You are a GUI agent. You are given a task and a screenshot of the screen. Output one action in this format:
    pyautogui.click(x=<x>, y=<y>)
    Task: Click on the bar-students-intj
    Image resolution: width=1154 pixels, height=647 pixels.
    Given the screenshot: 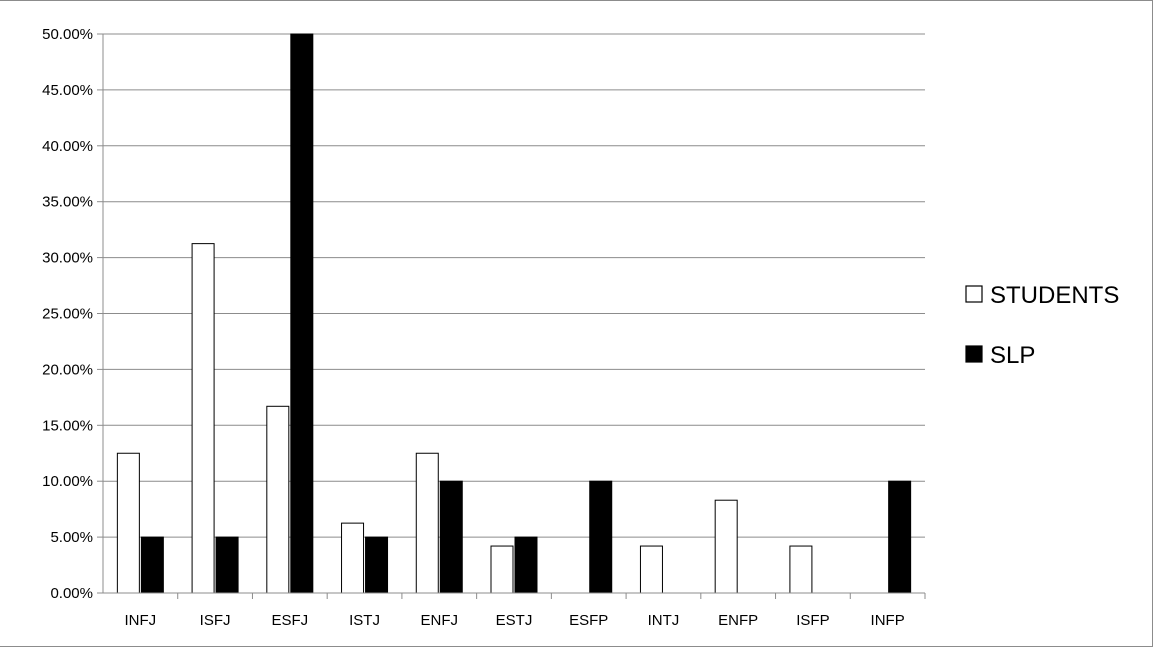 What is the action you would take?
    pyautogui.click(x=651, y=569)
    